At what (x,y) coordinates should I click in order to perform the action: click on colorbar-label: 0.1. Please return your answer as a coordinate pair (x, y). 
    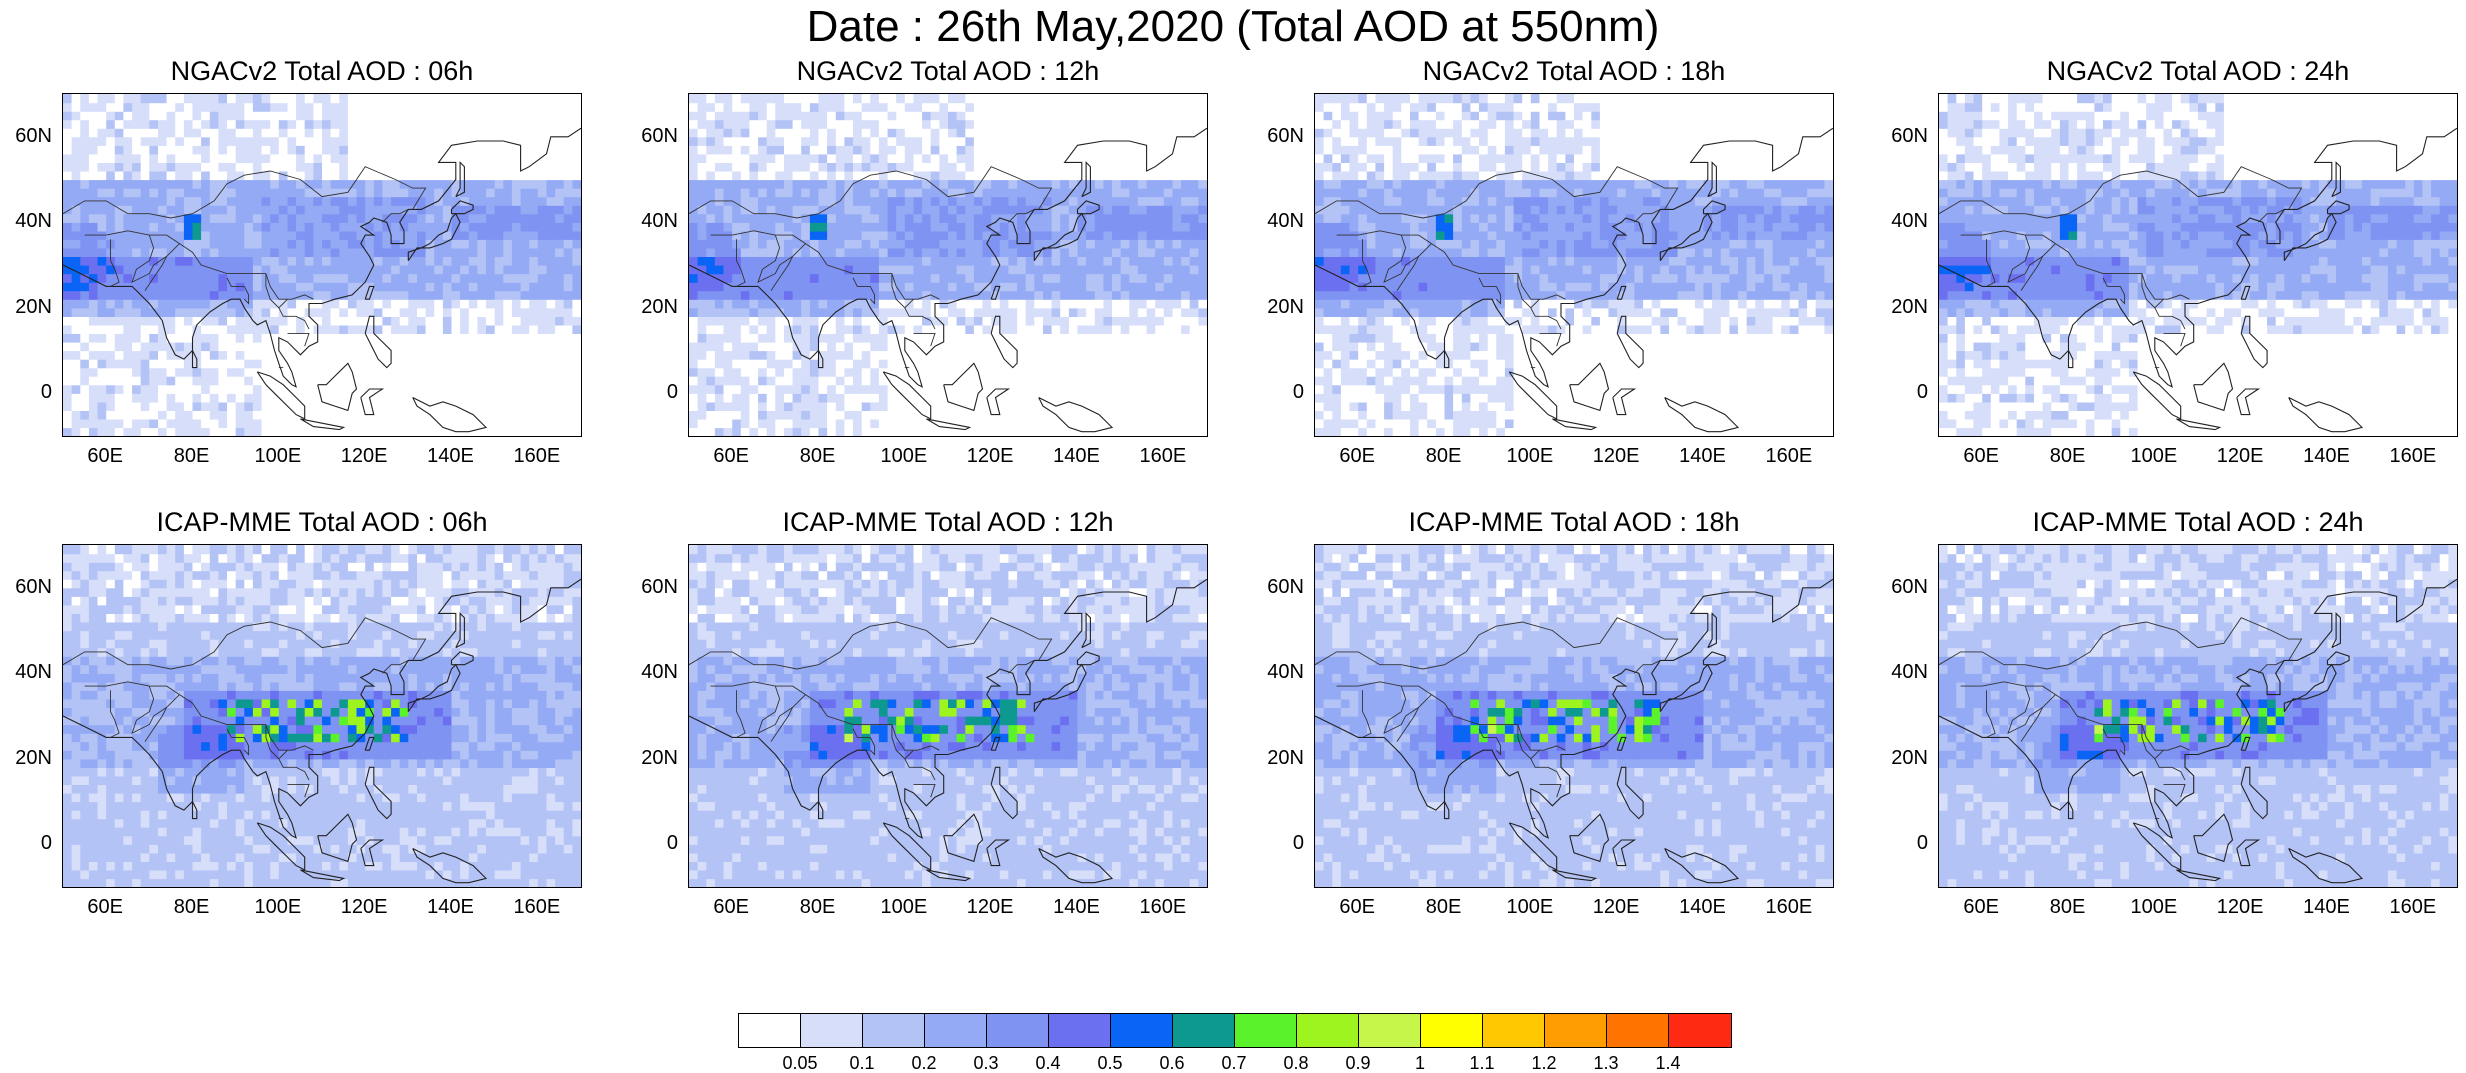
    Looking at the image, I should click on (862, 1063).